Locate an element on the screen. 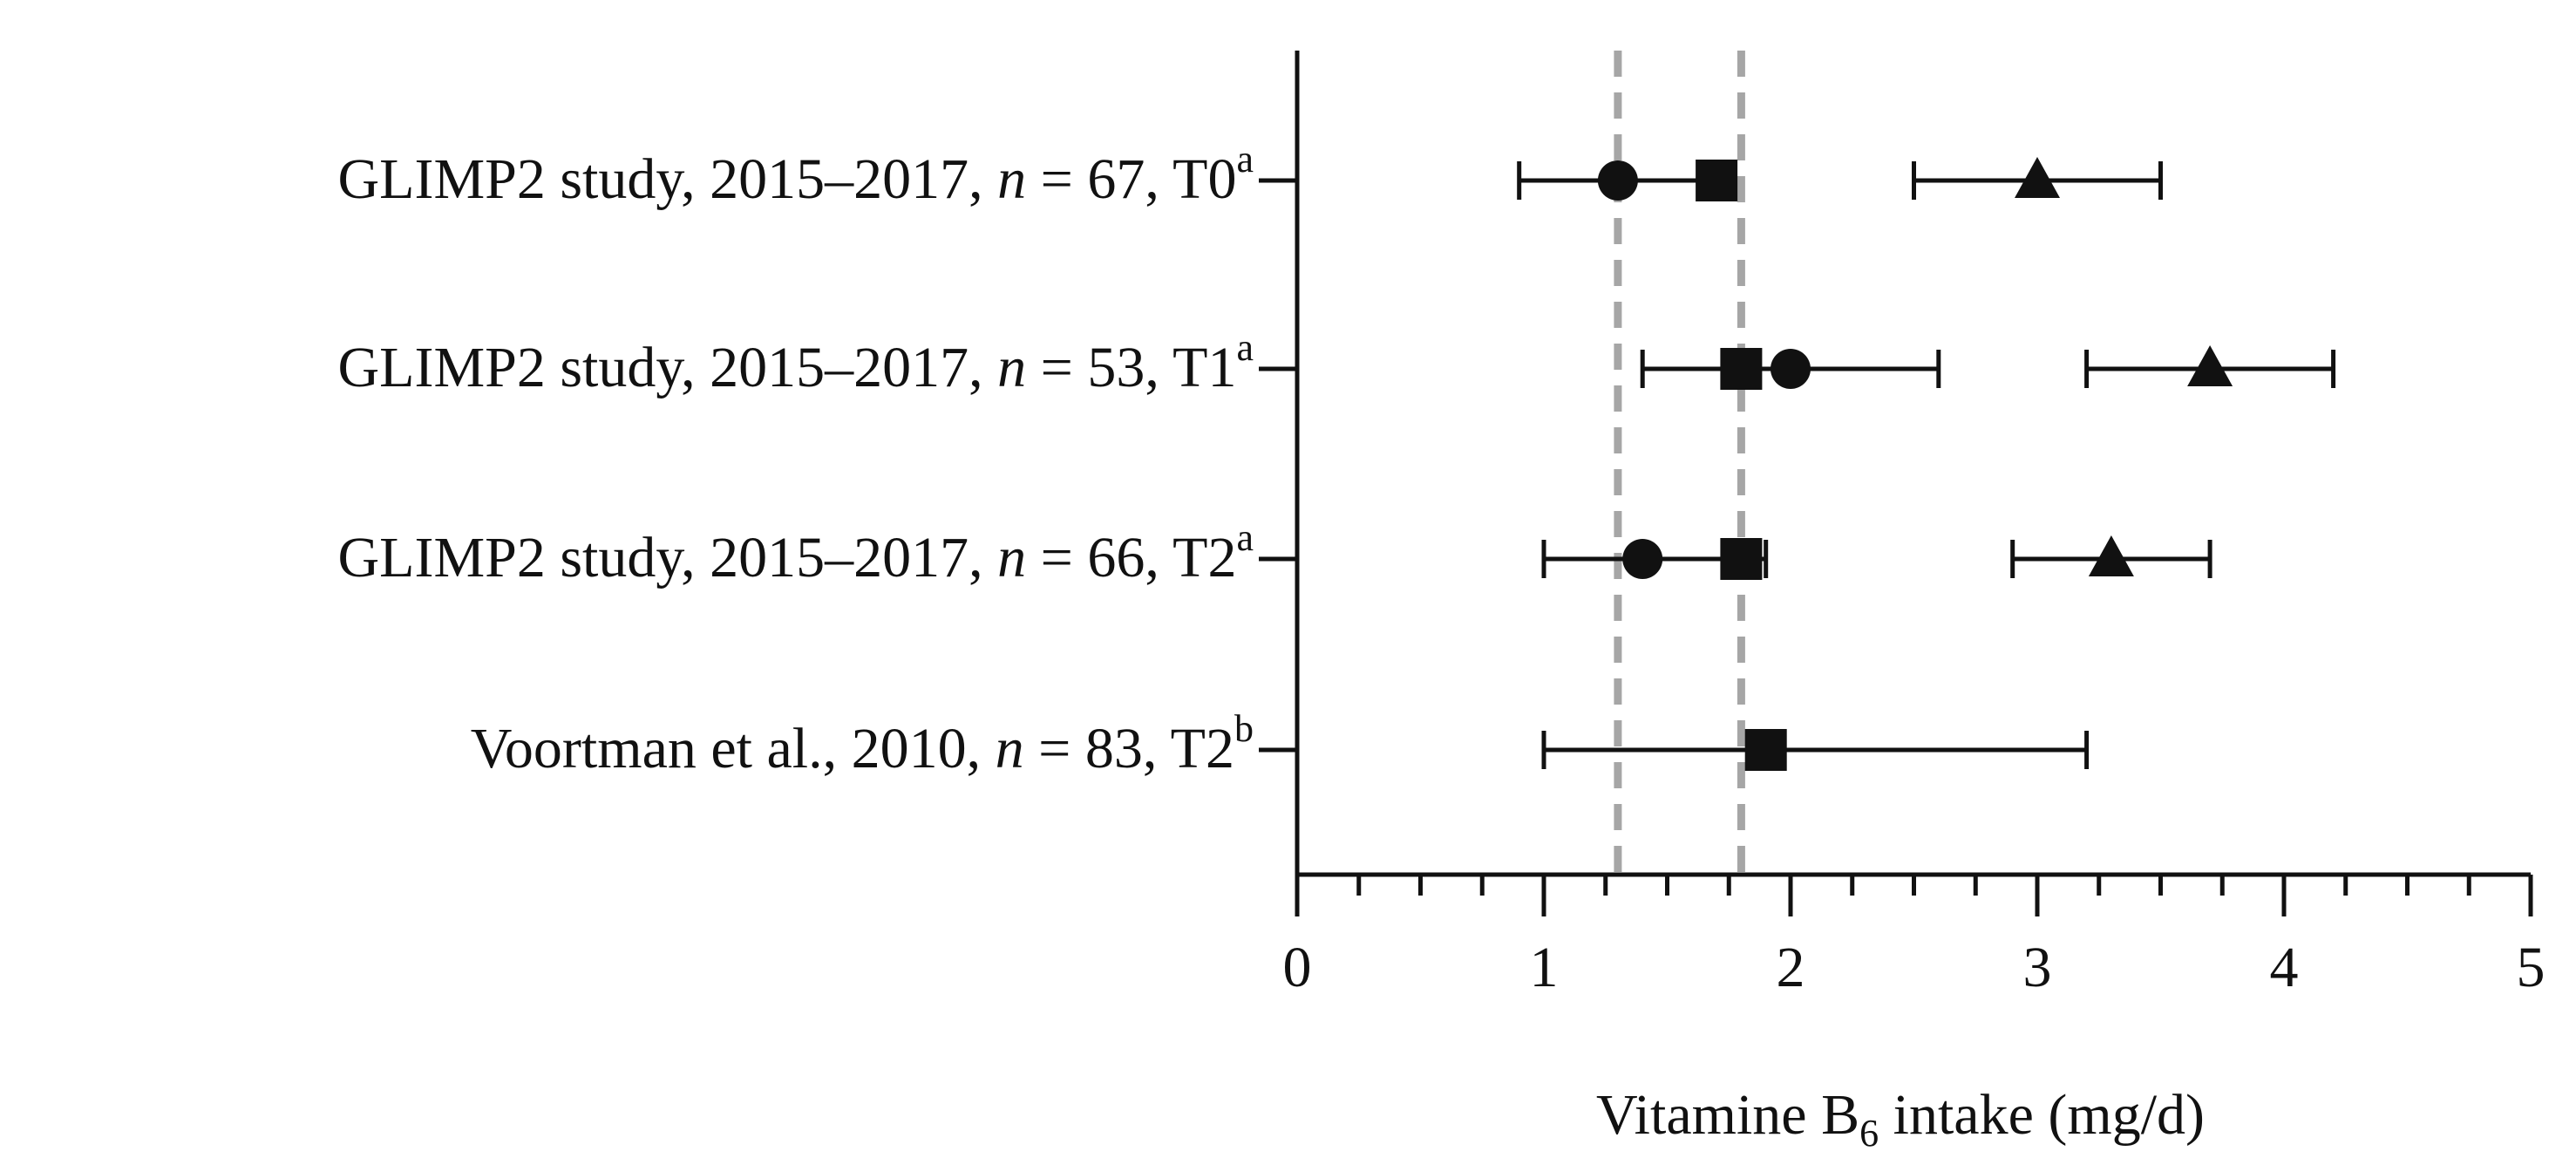  row-label-mid: = 53, T1 is located at coordinates (1131, 367).